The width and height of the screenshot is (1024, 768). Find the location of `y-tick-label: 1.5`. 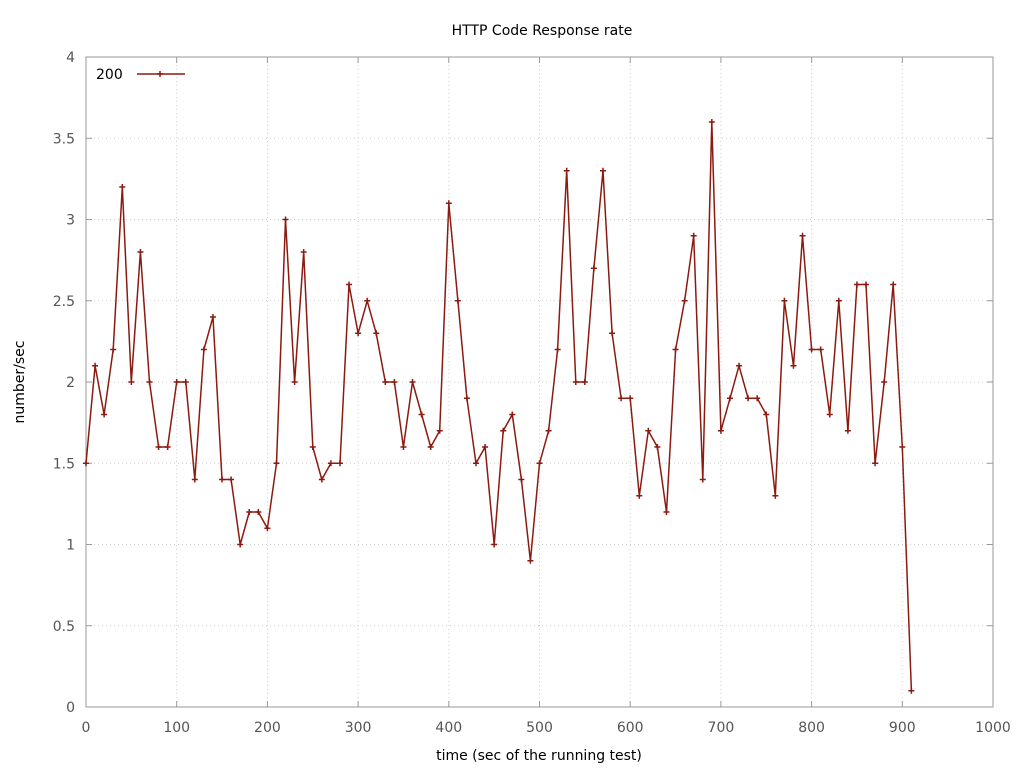

y-tick-label: 1.5 is located at coordinates (64, 464).